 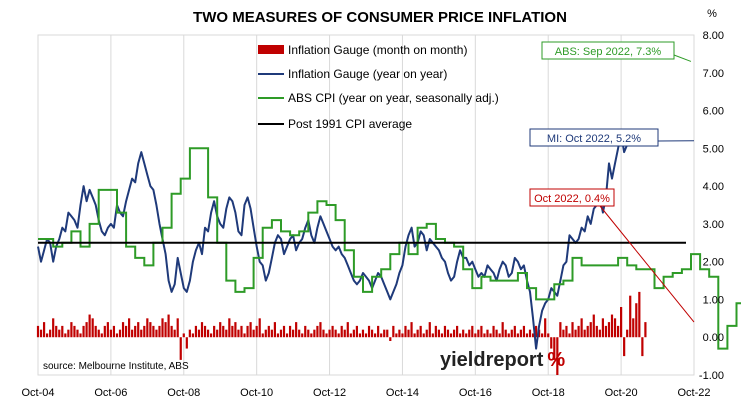 I want to click on legend-label-mom: Inflation Gauge (month on month), so click(x=377, y=50).